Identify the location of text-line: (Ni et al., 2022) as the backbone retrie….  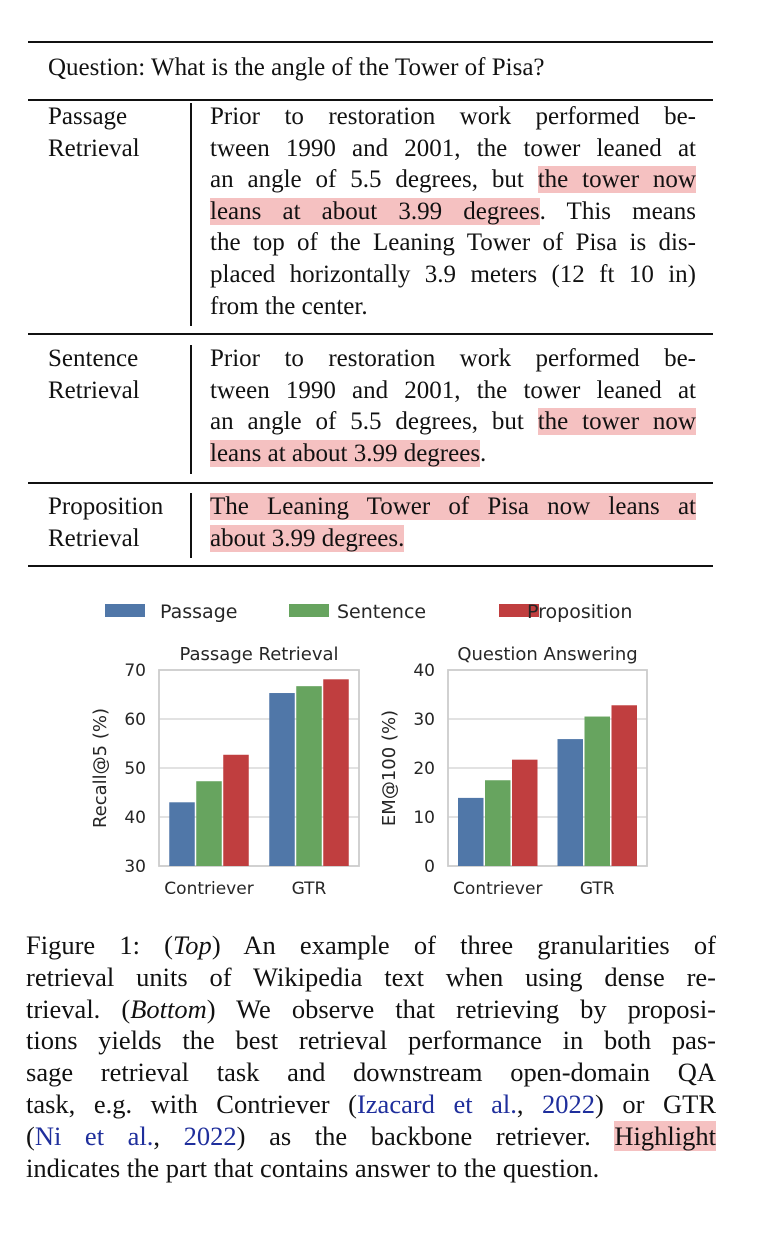
(371, 1136).